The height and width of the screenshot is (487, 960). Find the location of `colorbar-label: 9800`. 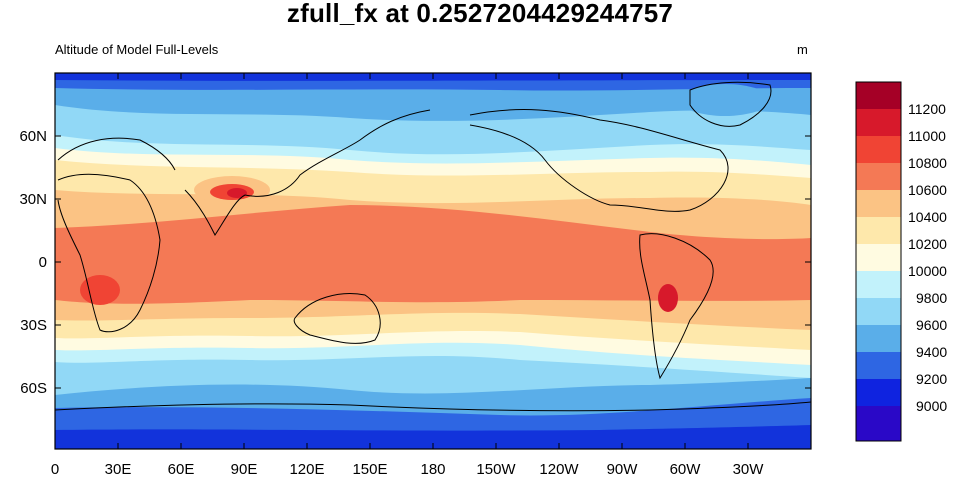

colorbar-label: 9800 is located at coordinates (931, 298).